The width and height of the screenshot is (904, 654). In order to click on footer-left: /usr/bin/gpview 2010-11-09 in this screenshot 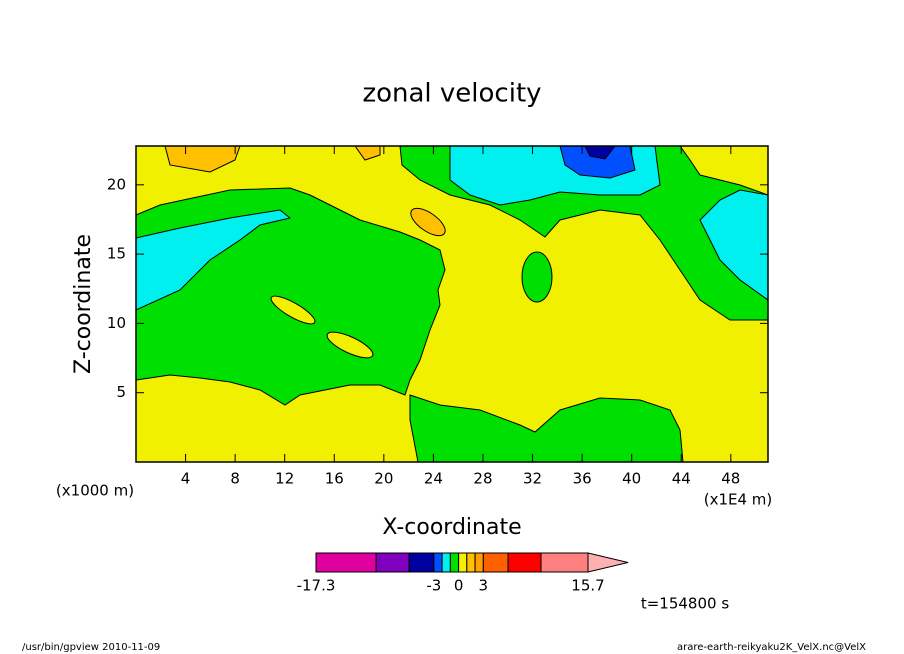, I will do `click(91, 647)`.